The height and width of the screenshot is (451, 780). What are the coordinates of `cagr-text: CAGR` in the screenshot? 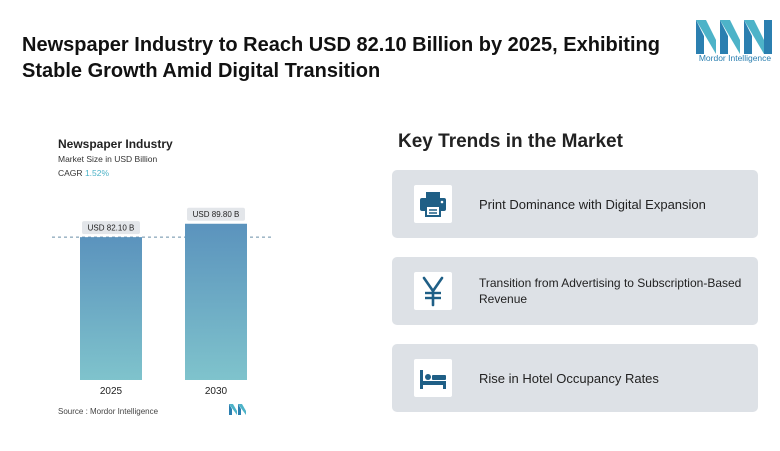 It's located at (70, 173).